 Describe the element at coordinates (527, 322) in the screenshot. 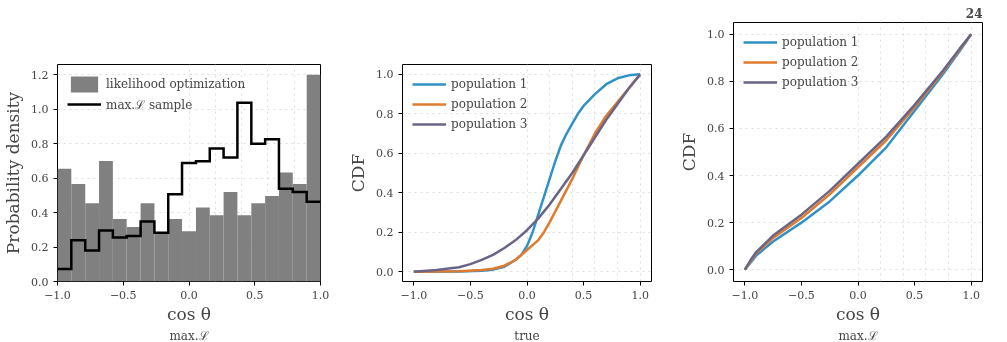

I see `text: cos θtrue` at that location.